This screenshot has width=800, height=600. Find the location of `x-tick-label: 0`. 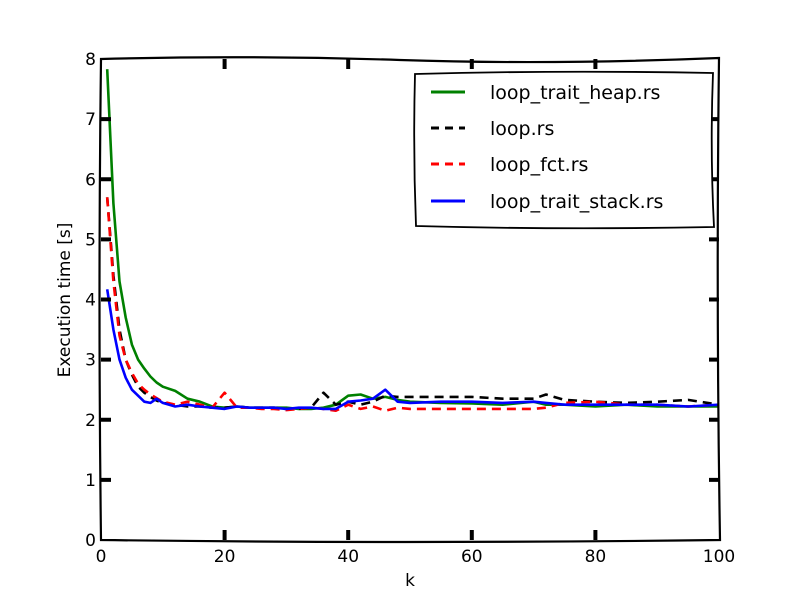

x-tick-label: 0 is located at coordinates (101, 557).